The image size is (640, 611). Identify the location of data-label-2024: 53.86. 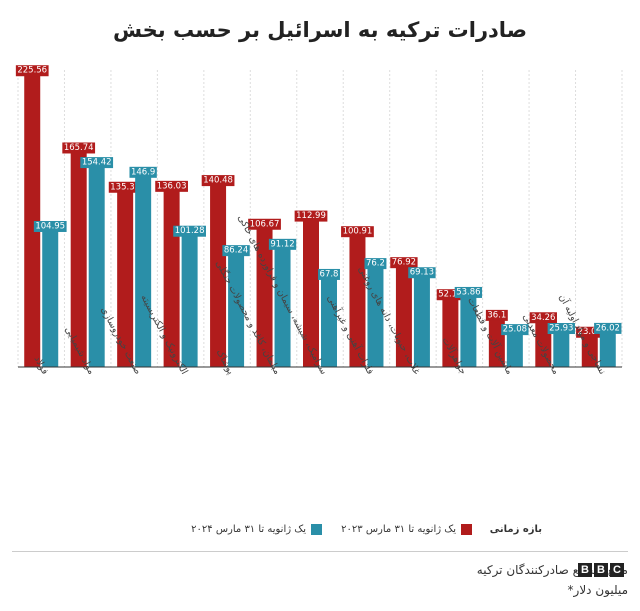
(468, 292).